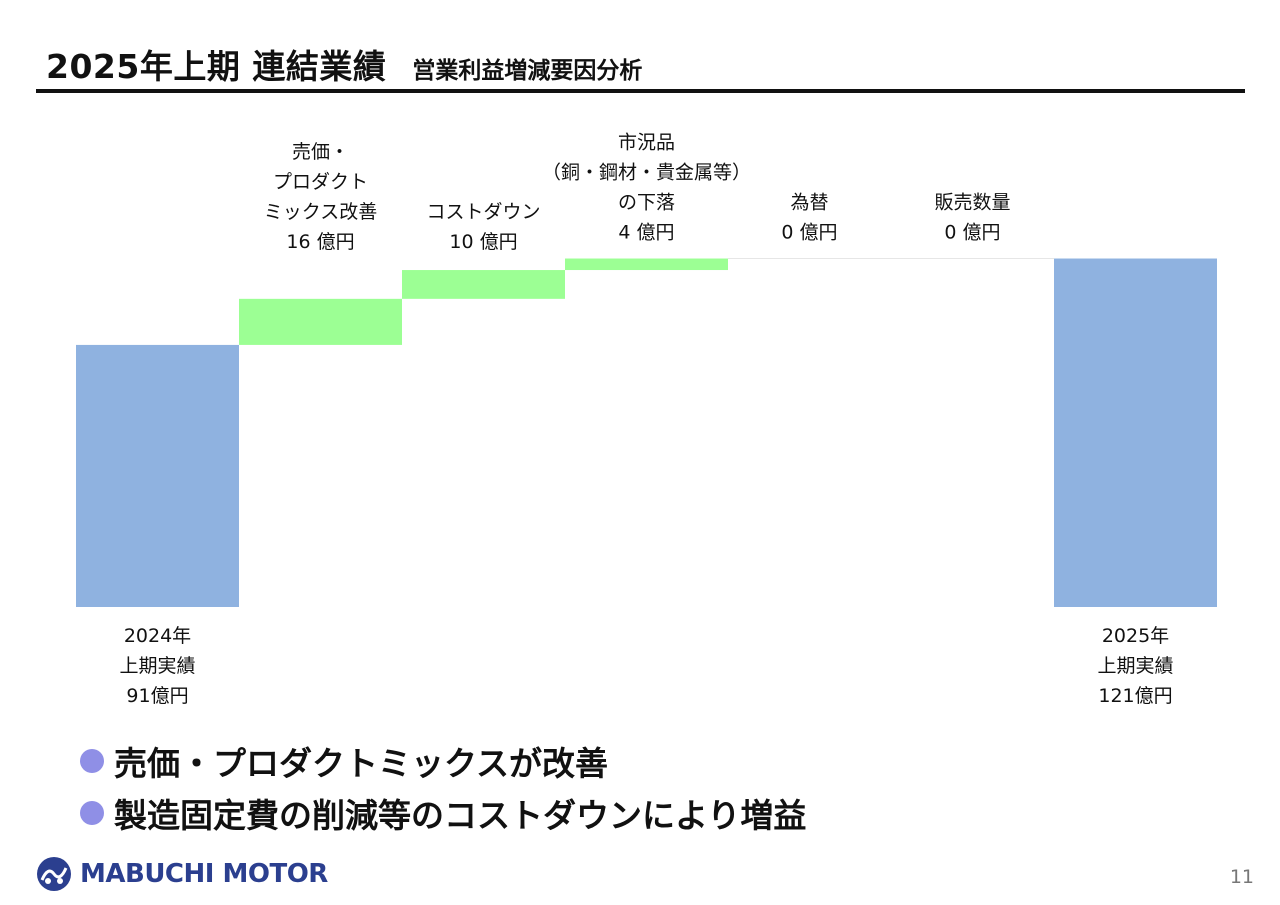 This screenshot has width=1280, height=905. Describe the element at coordinates (809, 218) in the screenshot. I see `label-step-3: 為替 0 億円` at that location.